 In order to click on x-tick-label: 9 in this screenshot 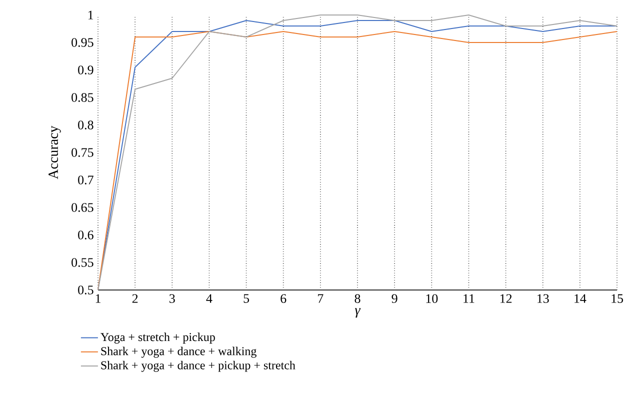, I will do `click(395, 298)`.